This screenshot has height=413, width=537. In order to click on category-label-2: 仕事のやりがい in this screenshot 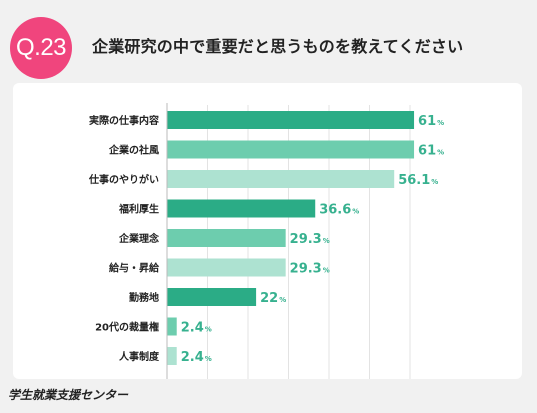, I will do `click(123, 179)`.